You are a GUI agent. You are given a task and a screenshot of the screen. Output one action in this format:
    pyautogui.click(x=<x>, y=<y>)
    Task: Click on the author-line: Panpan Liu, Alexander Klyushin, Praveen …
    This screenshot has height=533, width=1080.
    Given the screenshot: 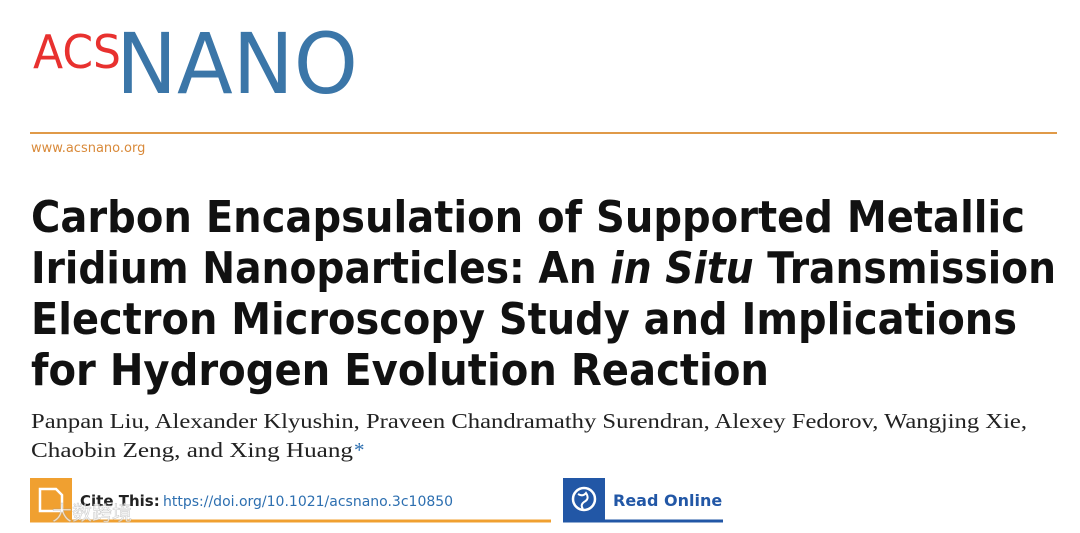 What is the action you would take?
    pyautogui.click(x=529, y=421)
    